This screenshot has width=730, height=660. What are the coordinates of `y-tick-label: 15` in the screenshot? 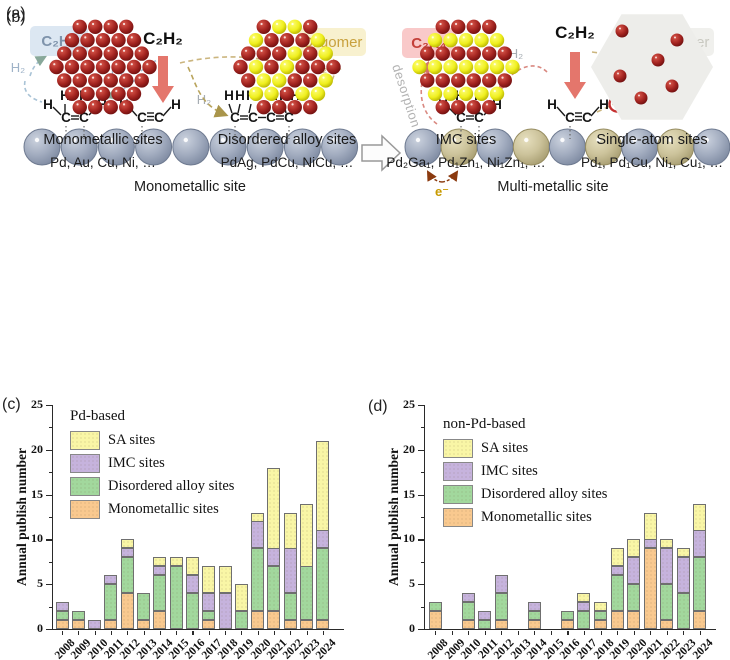 It's located at (409, 493).